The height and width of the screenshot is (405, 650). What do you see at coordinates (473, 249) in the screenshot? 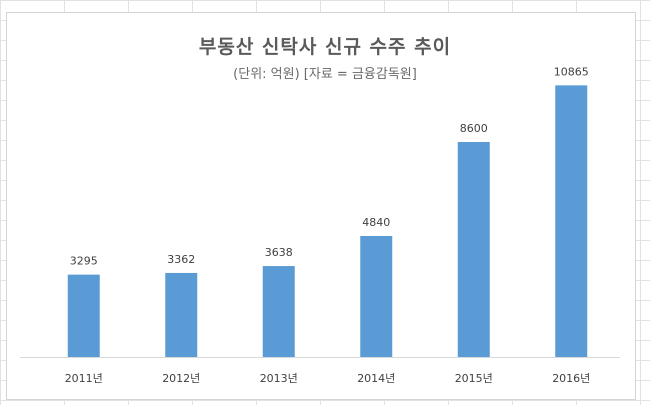
I see `bar-2015년` at bounding box center [473, 249].